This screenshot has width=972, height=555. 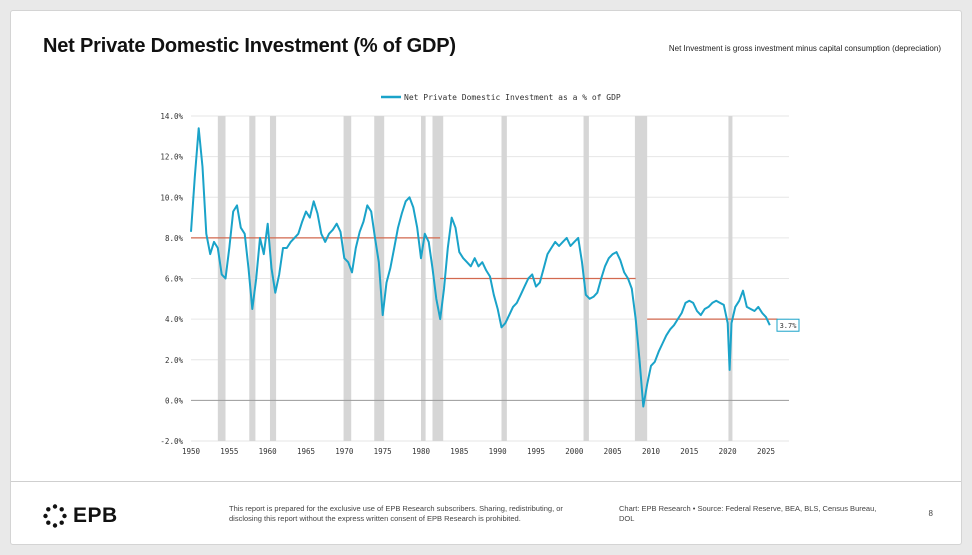 I want to click on last-value-label: 3.7%, so click(x=789, y=326).